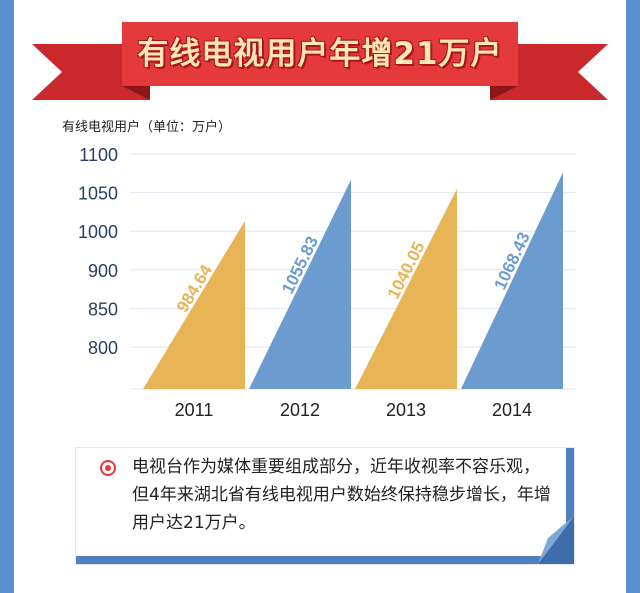  Describe the element at coordinates (98, 251) in the screenshot. I see `y-axis-ticks: 1100 1050 1000 900 850 800` at that location.